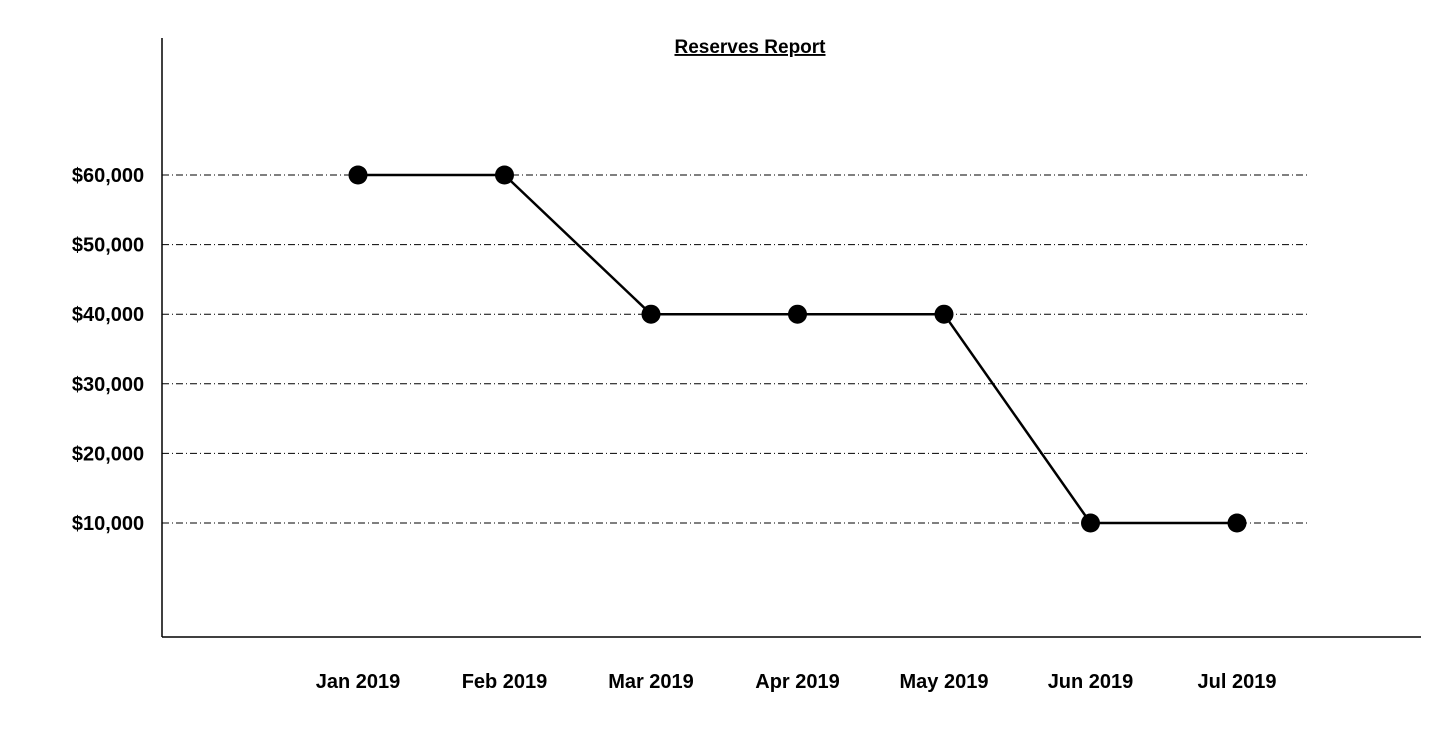 The image size is (1437, 739). I want to click on data-point-jul-2019, so click(1237, 523).